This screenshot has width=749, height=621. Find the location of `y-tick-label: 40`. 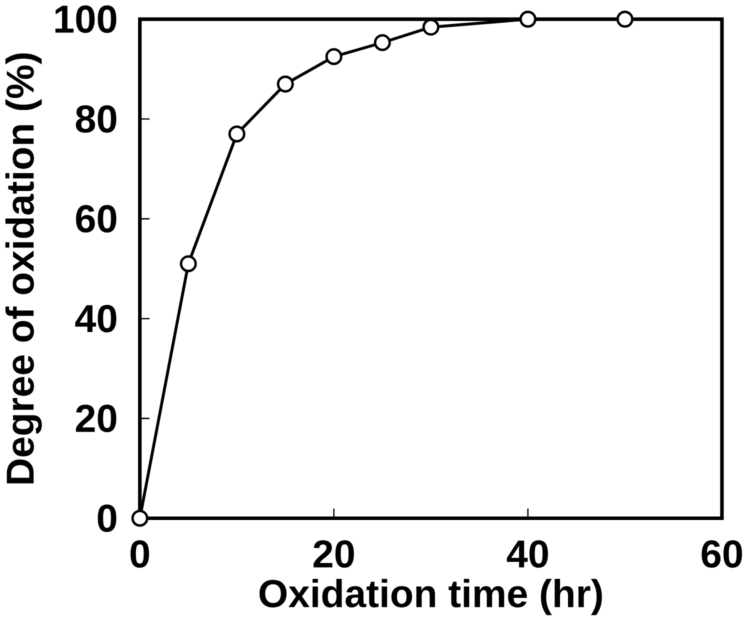

y-tick-label: 40 is located at coordinates (95, 319).